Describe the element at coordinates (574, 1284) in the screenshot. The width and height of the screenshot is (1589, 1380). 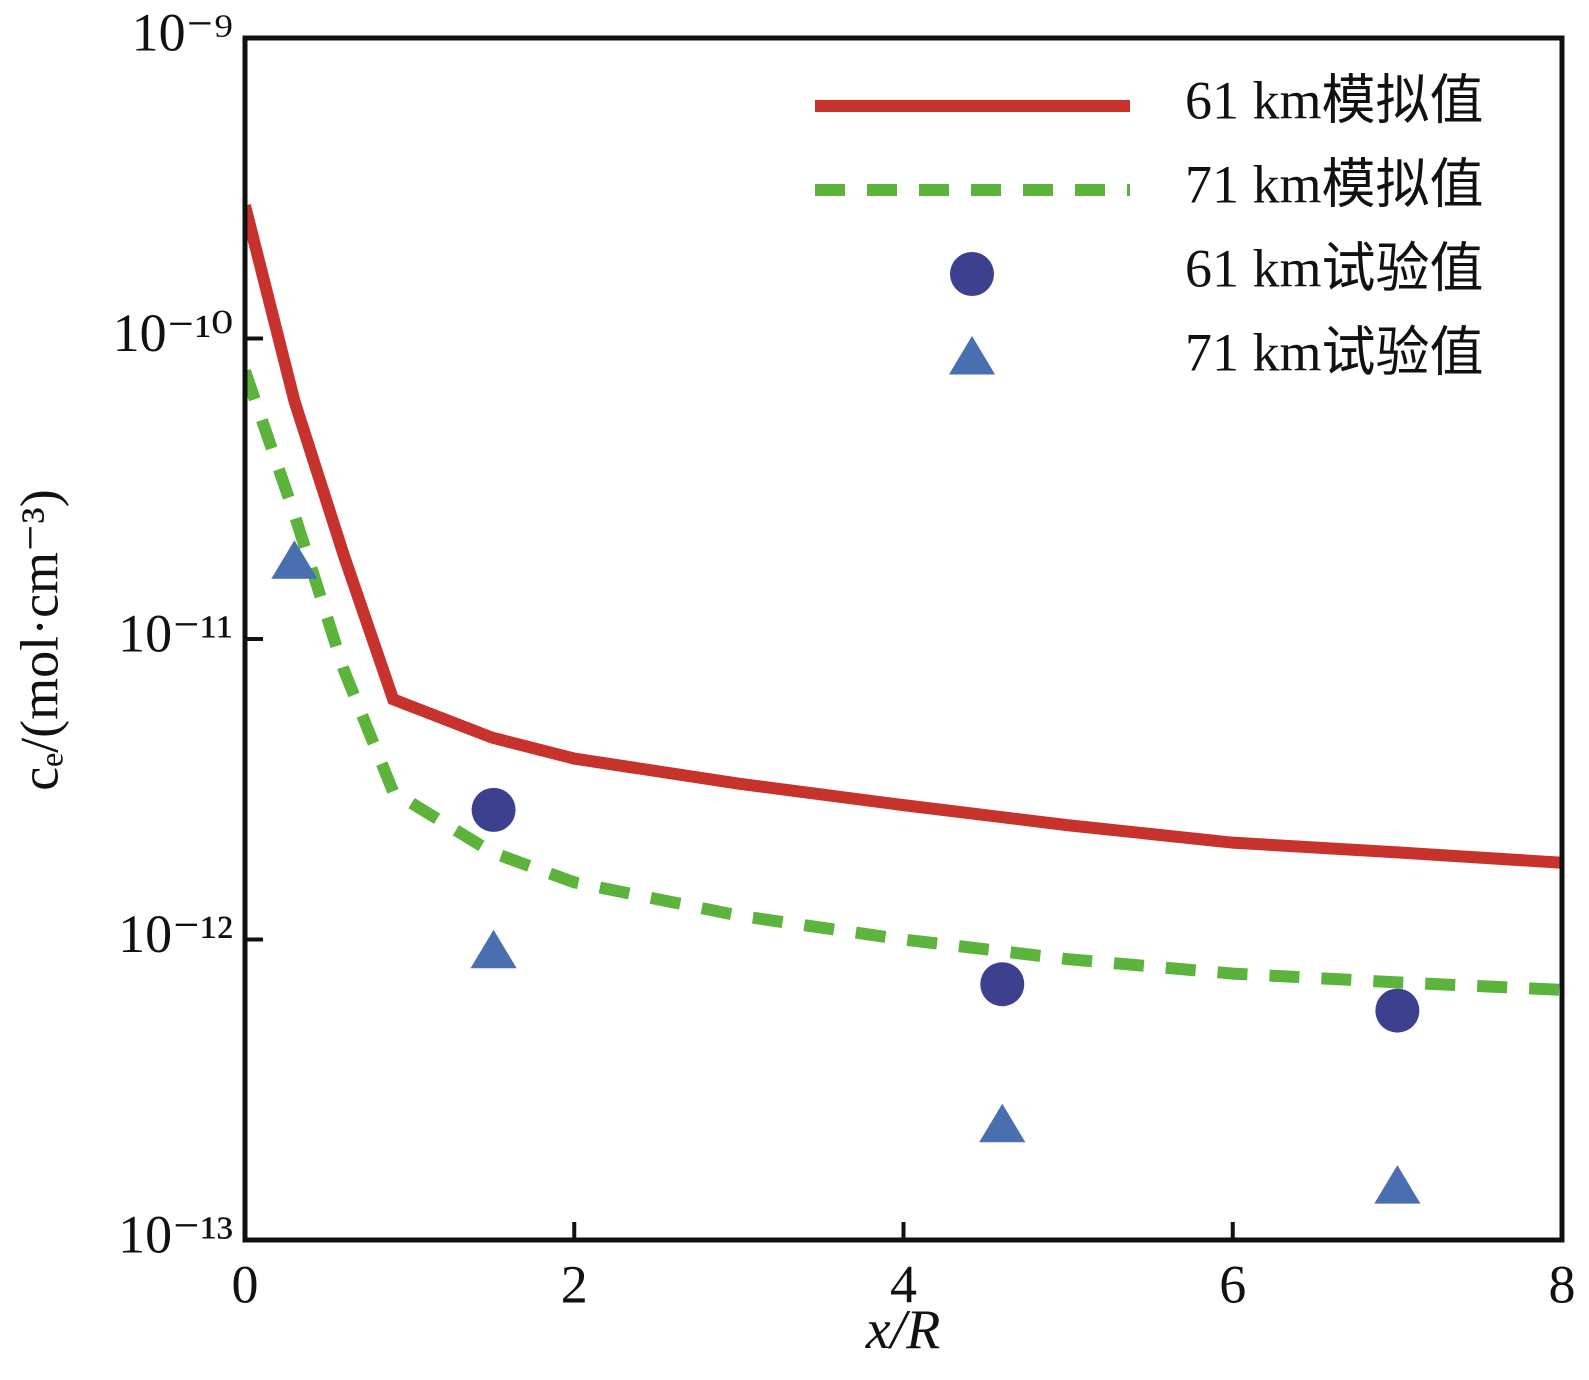
I see `x-tick-label: 2` at that location.